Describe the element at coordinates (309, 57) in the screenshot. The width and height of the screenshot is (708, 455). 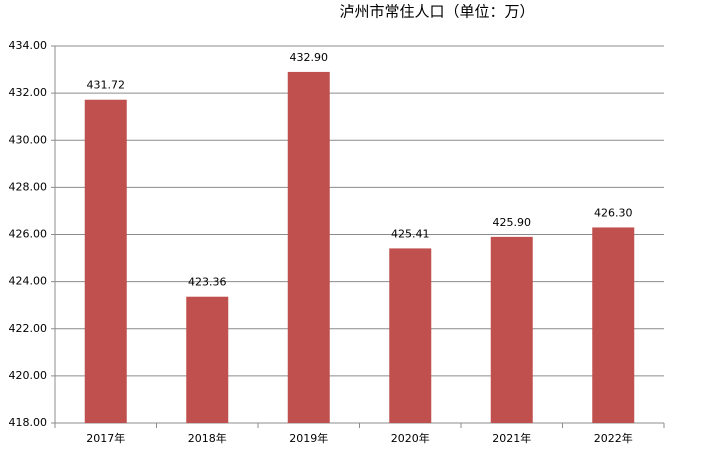
I see `data-label: 432.90` at that location.